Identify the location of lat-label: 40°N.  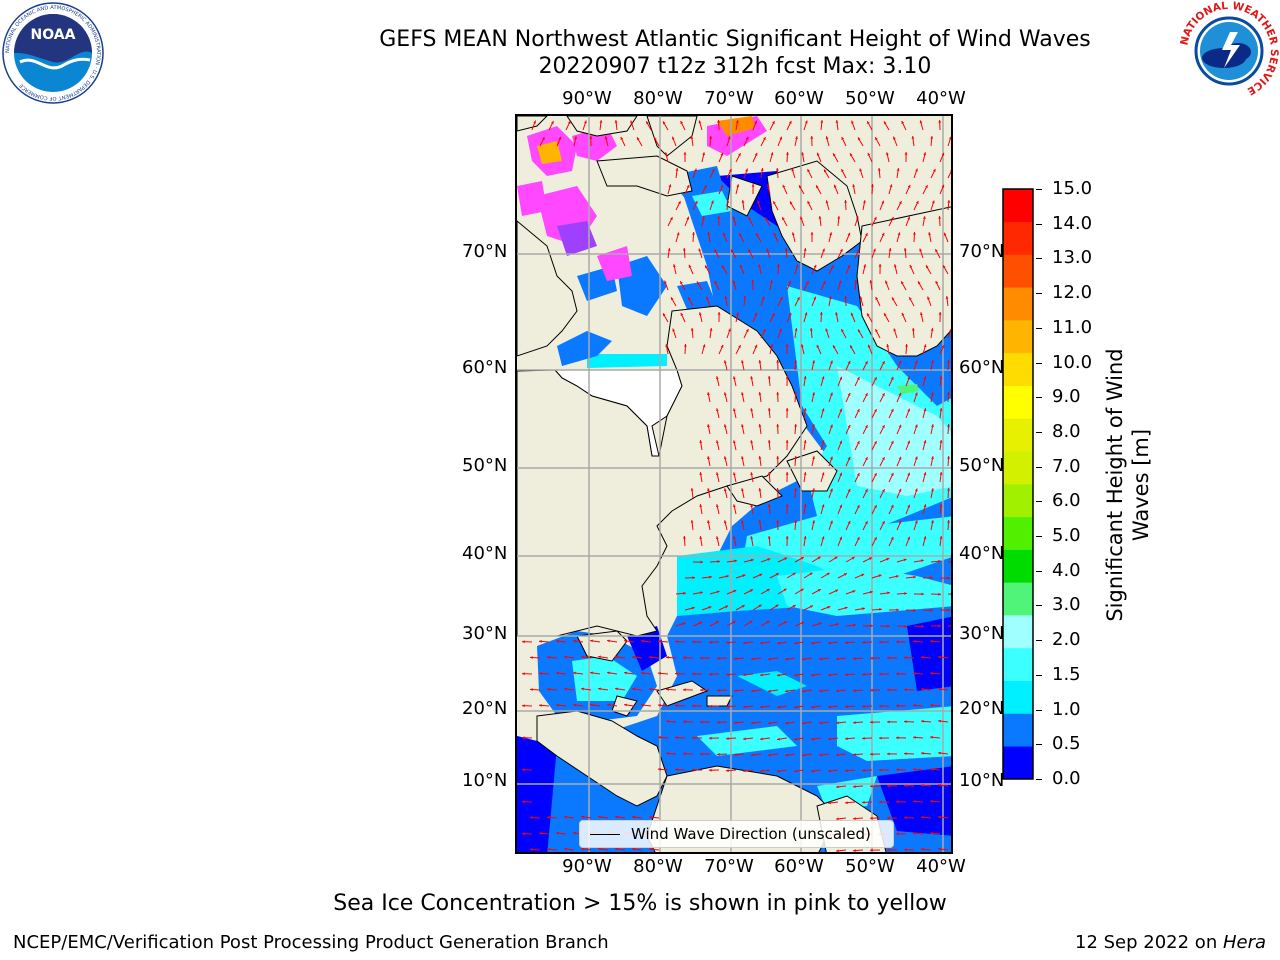
(485, 553).